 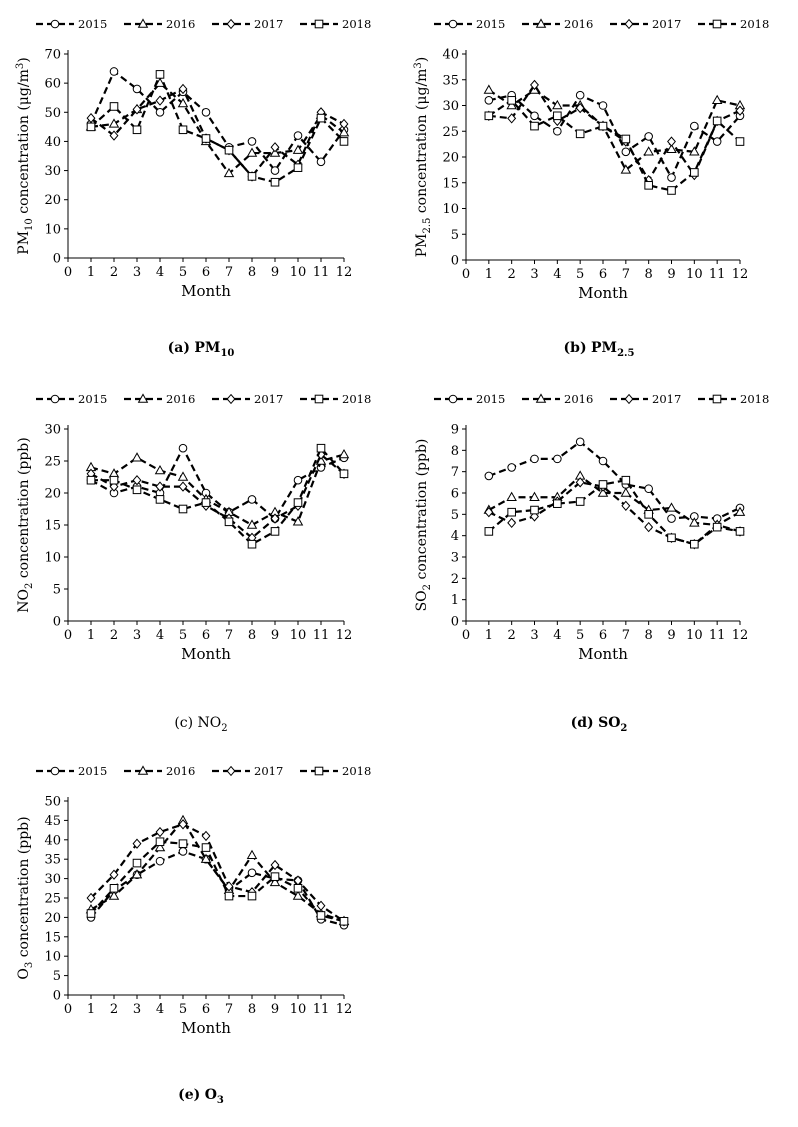 I want to click on legend-label: 2017, so click(x=268, y=771).